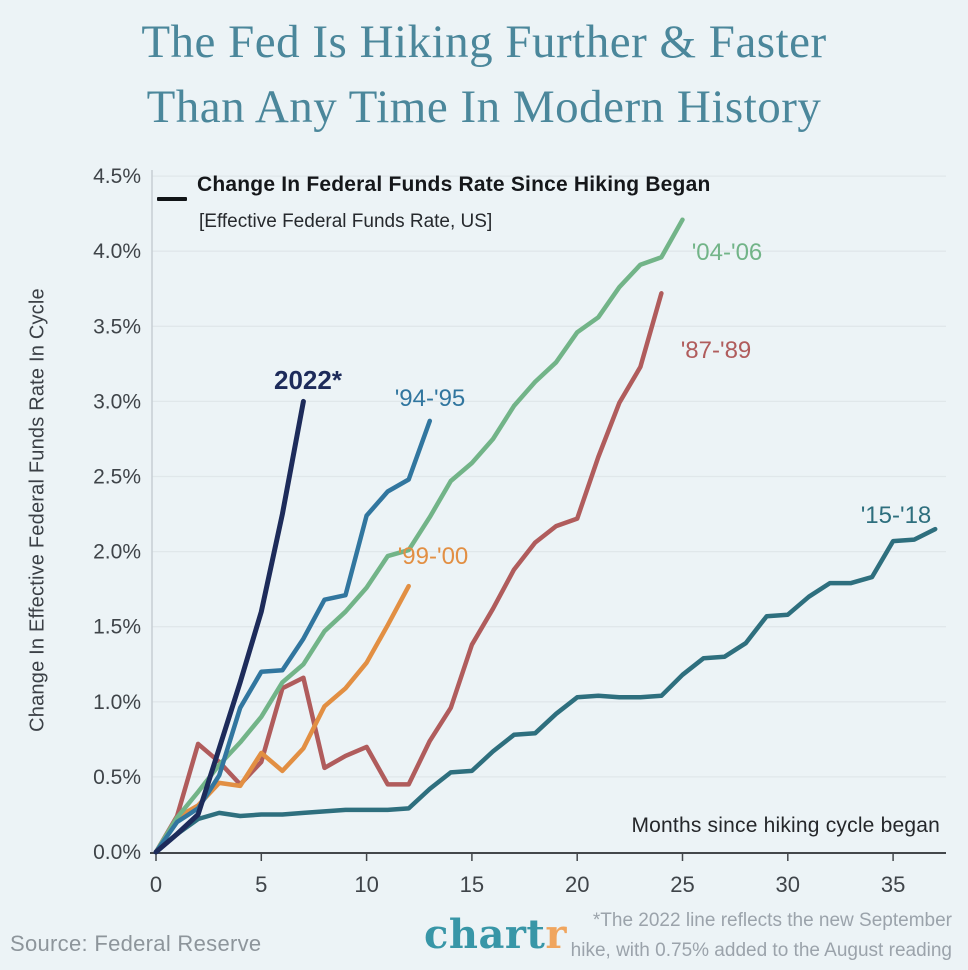  Describe the element at coordinates (117, 251) in the screenshot. I see `y-tick-label-4: 4.0%` at that location.